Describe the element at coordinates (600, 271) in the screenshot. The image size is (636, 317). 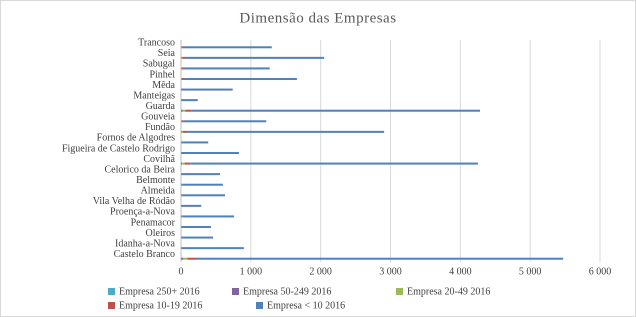
I see `x-tick-label: 6 000` at that location.